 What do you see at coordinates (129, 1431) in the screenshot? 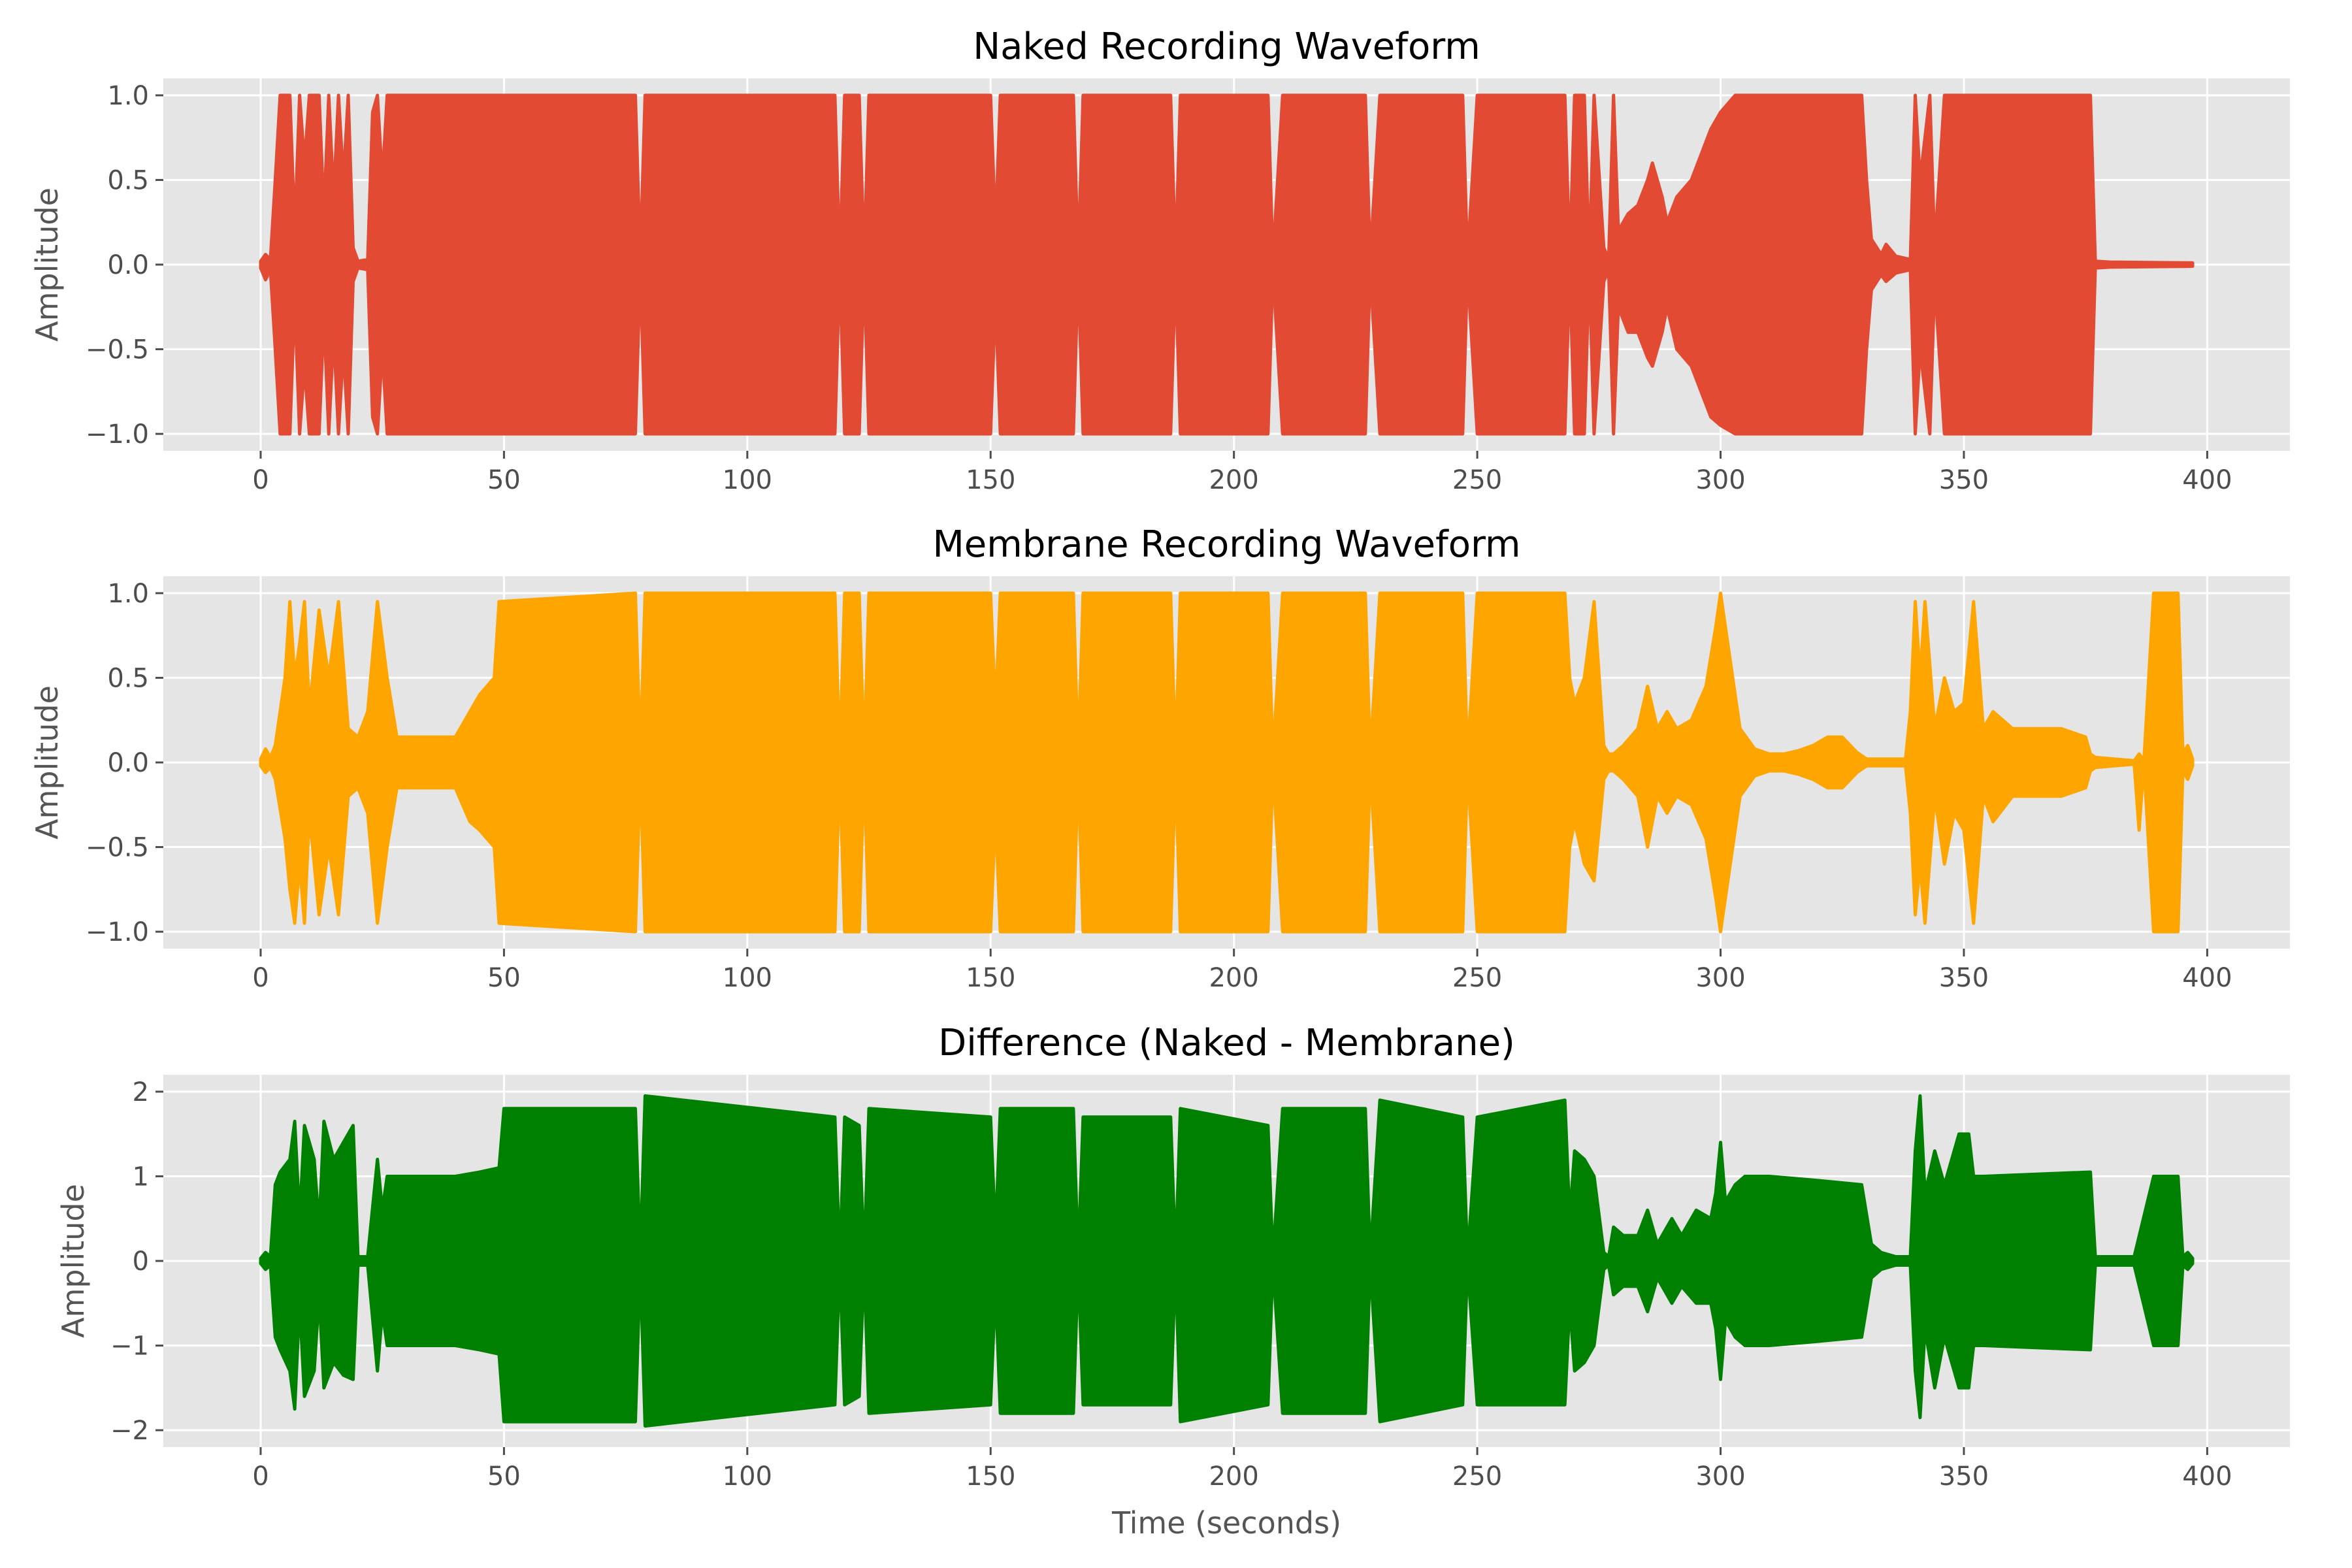
I see `y-tick-label: −2` at bounding box center [129, 1431].